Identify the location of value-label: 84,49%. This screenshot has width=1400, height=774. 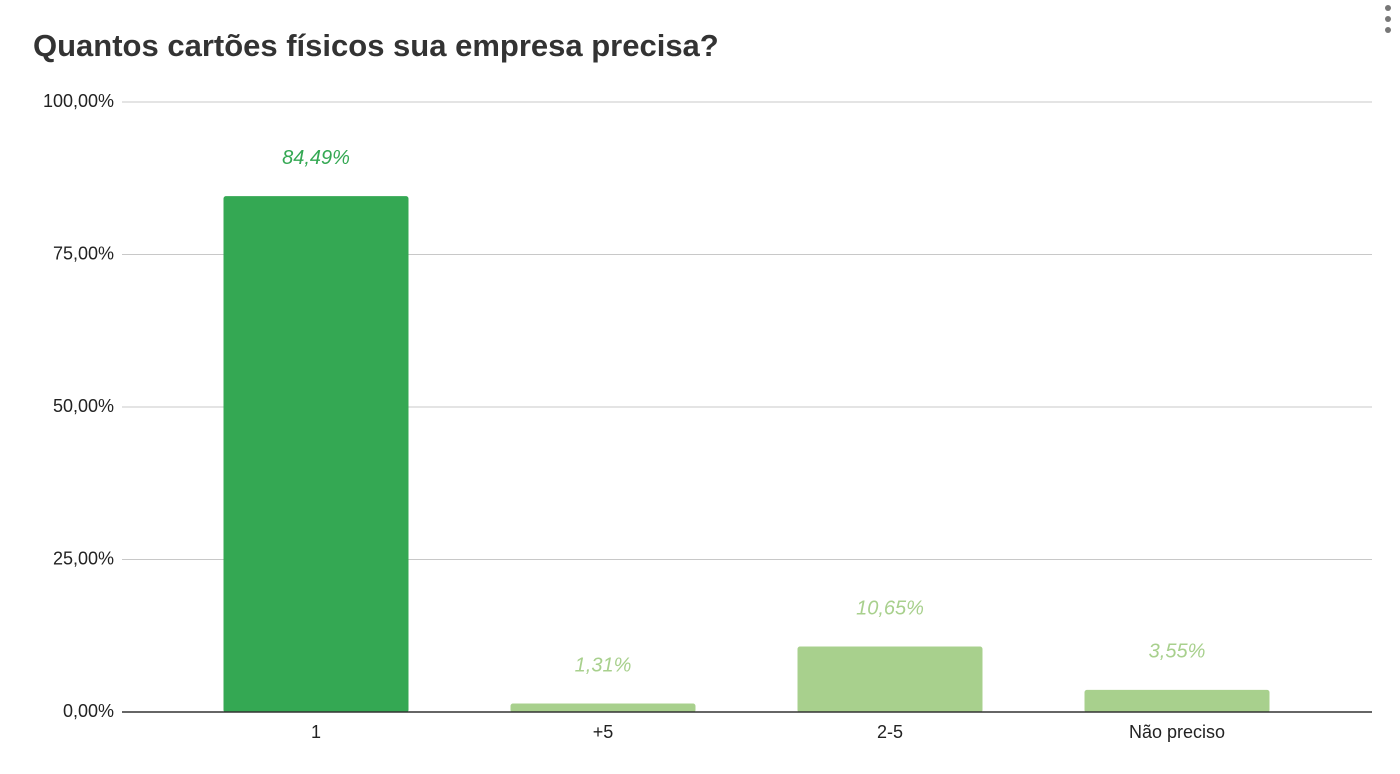
(316, 158).